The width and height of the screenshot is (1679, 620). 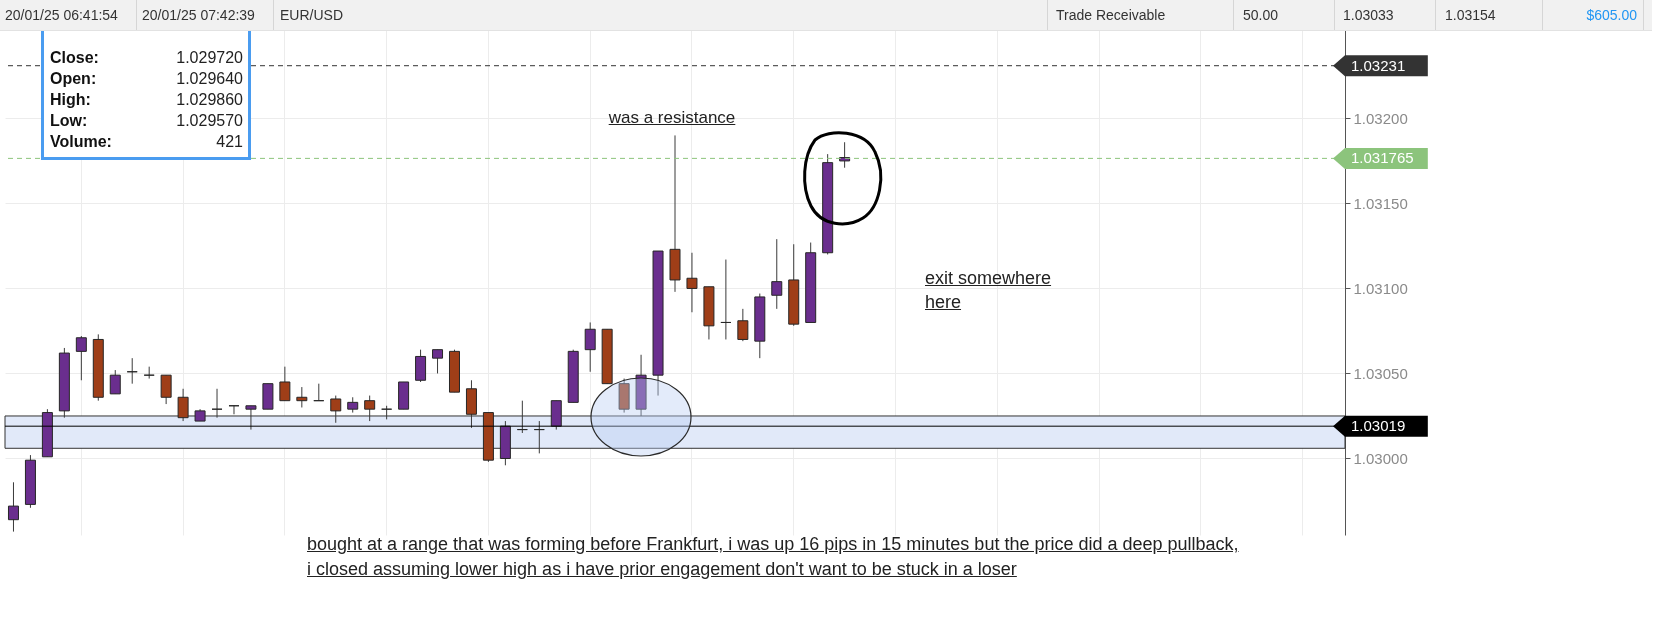 What do you see at coordinates (826, 15) in the screenshot?
I see `header-bar: 20/01/25 06:41:54 20/01/25 07:42:39 EUR/USD Trade Receivable 50.00 1.03033 1.03154 $605.00` at bounding box center [826, 15].